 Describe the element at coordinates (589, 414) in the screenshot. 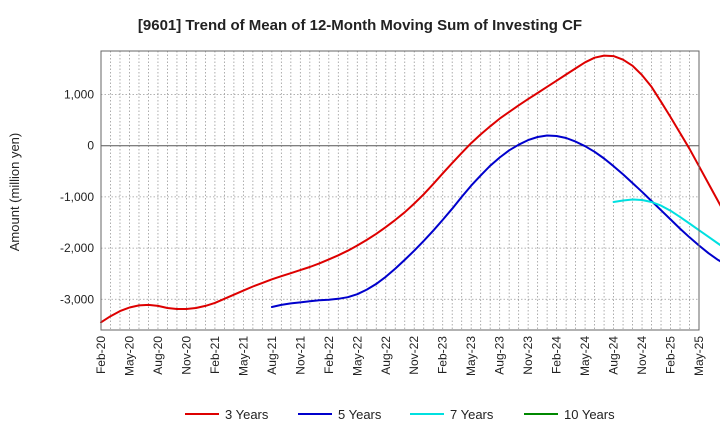

I see `legend-label: 10 Years` at that location.